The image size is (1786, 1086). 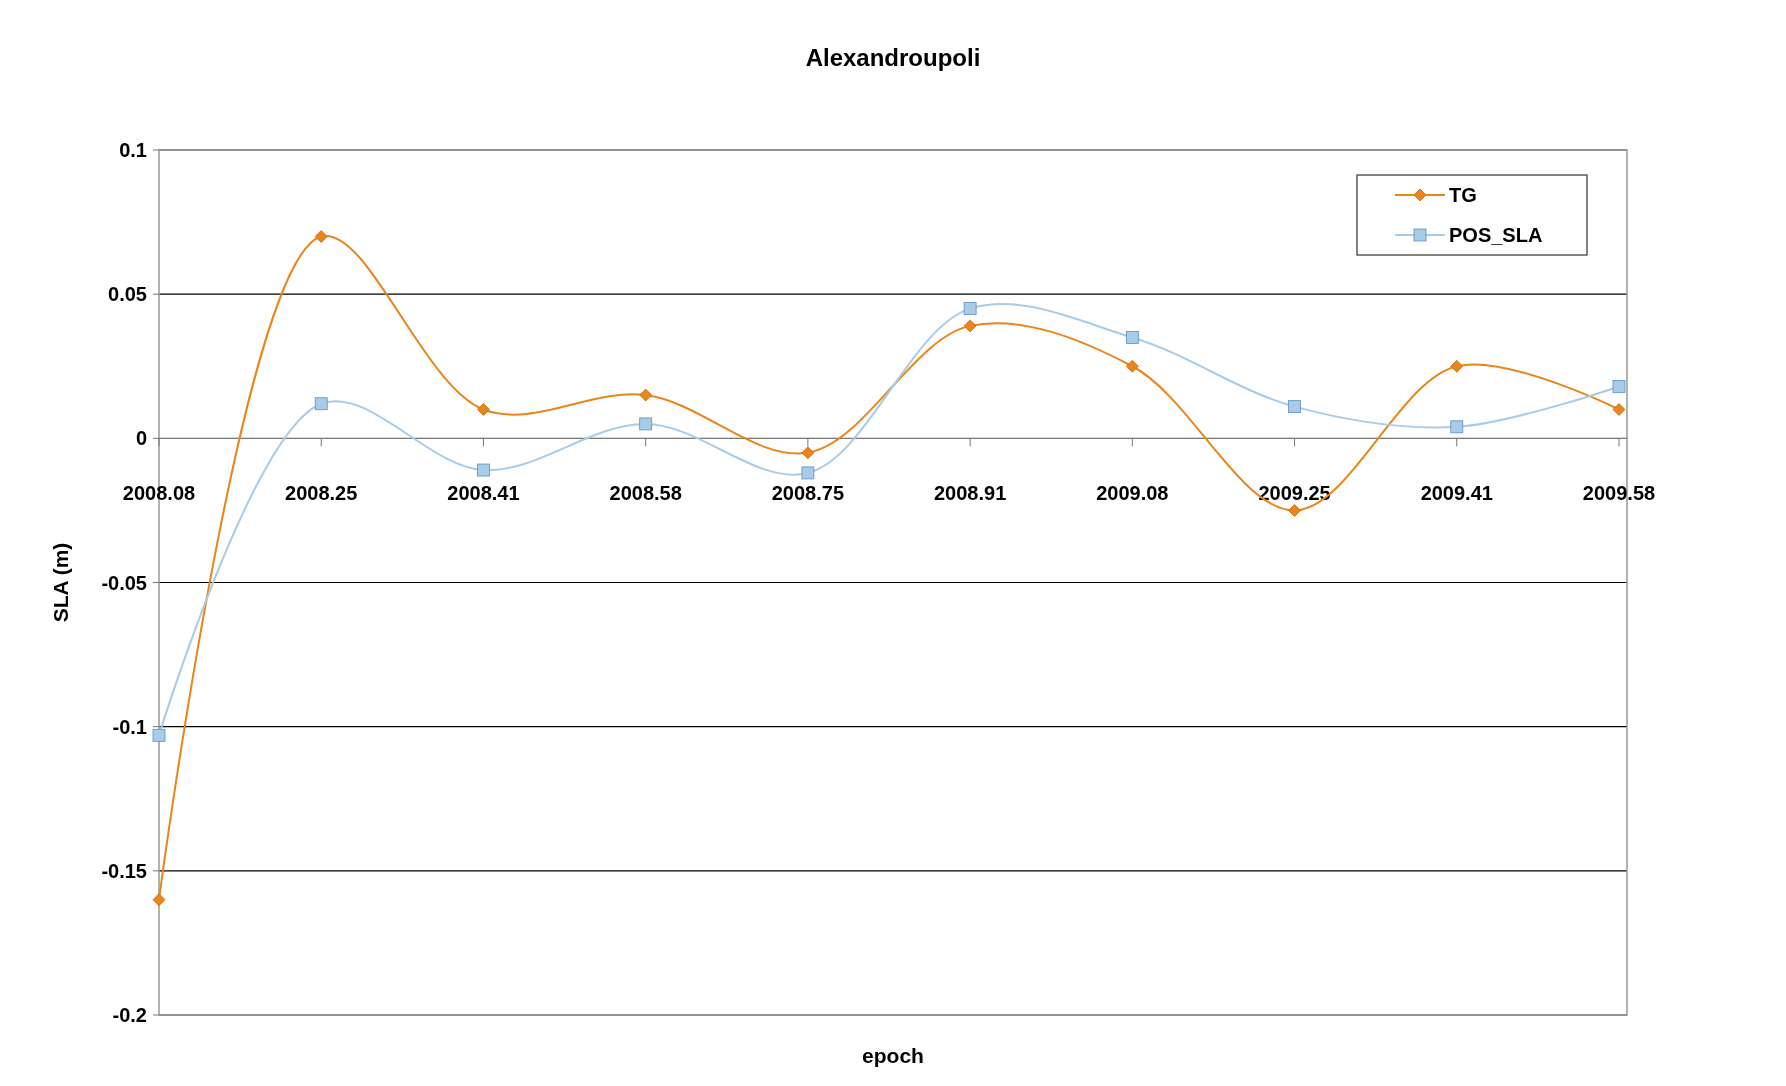 What do you see at coordinates (1463, 195) in the screenshot?
I see `legend-label: TG` at bounding box center [1463, 195].